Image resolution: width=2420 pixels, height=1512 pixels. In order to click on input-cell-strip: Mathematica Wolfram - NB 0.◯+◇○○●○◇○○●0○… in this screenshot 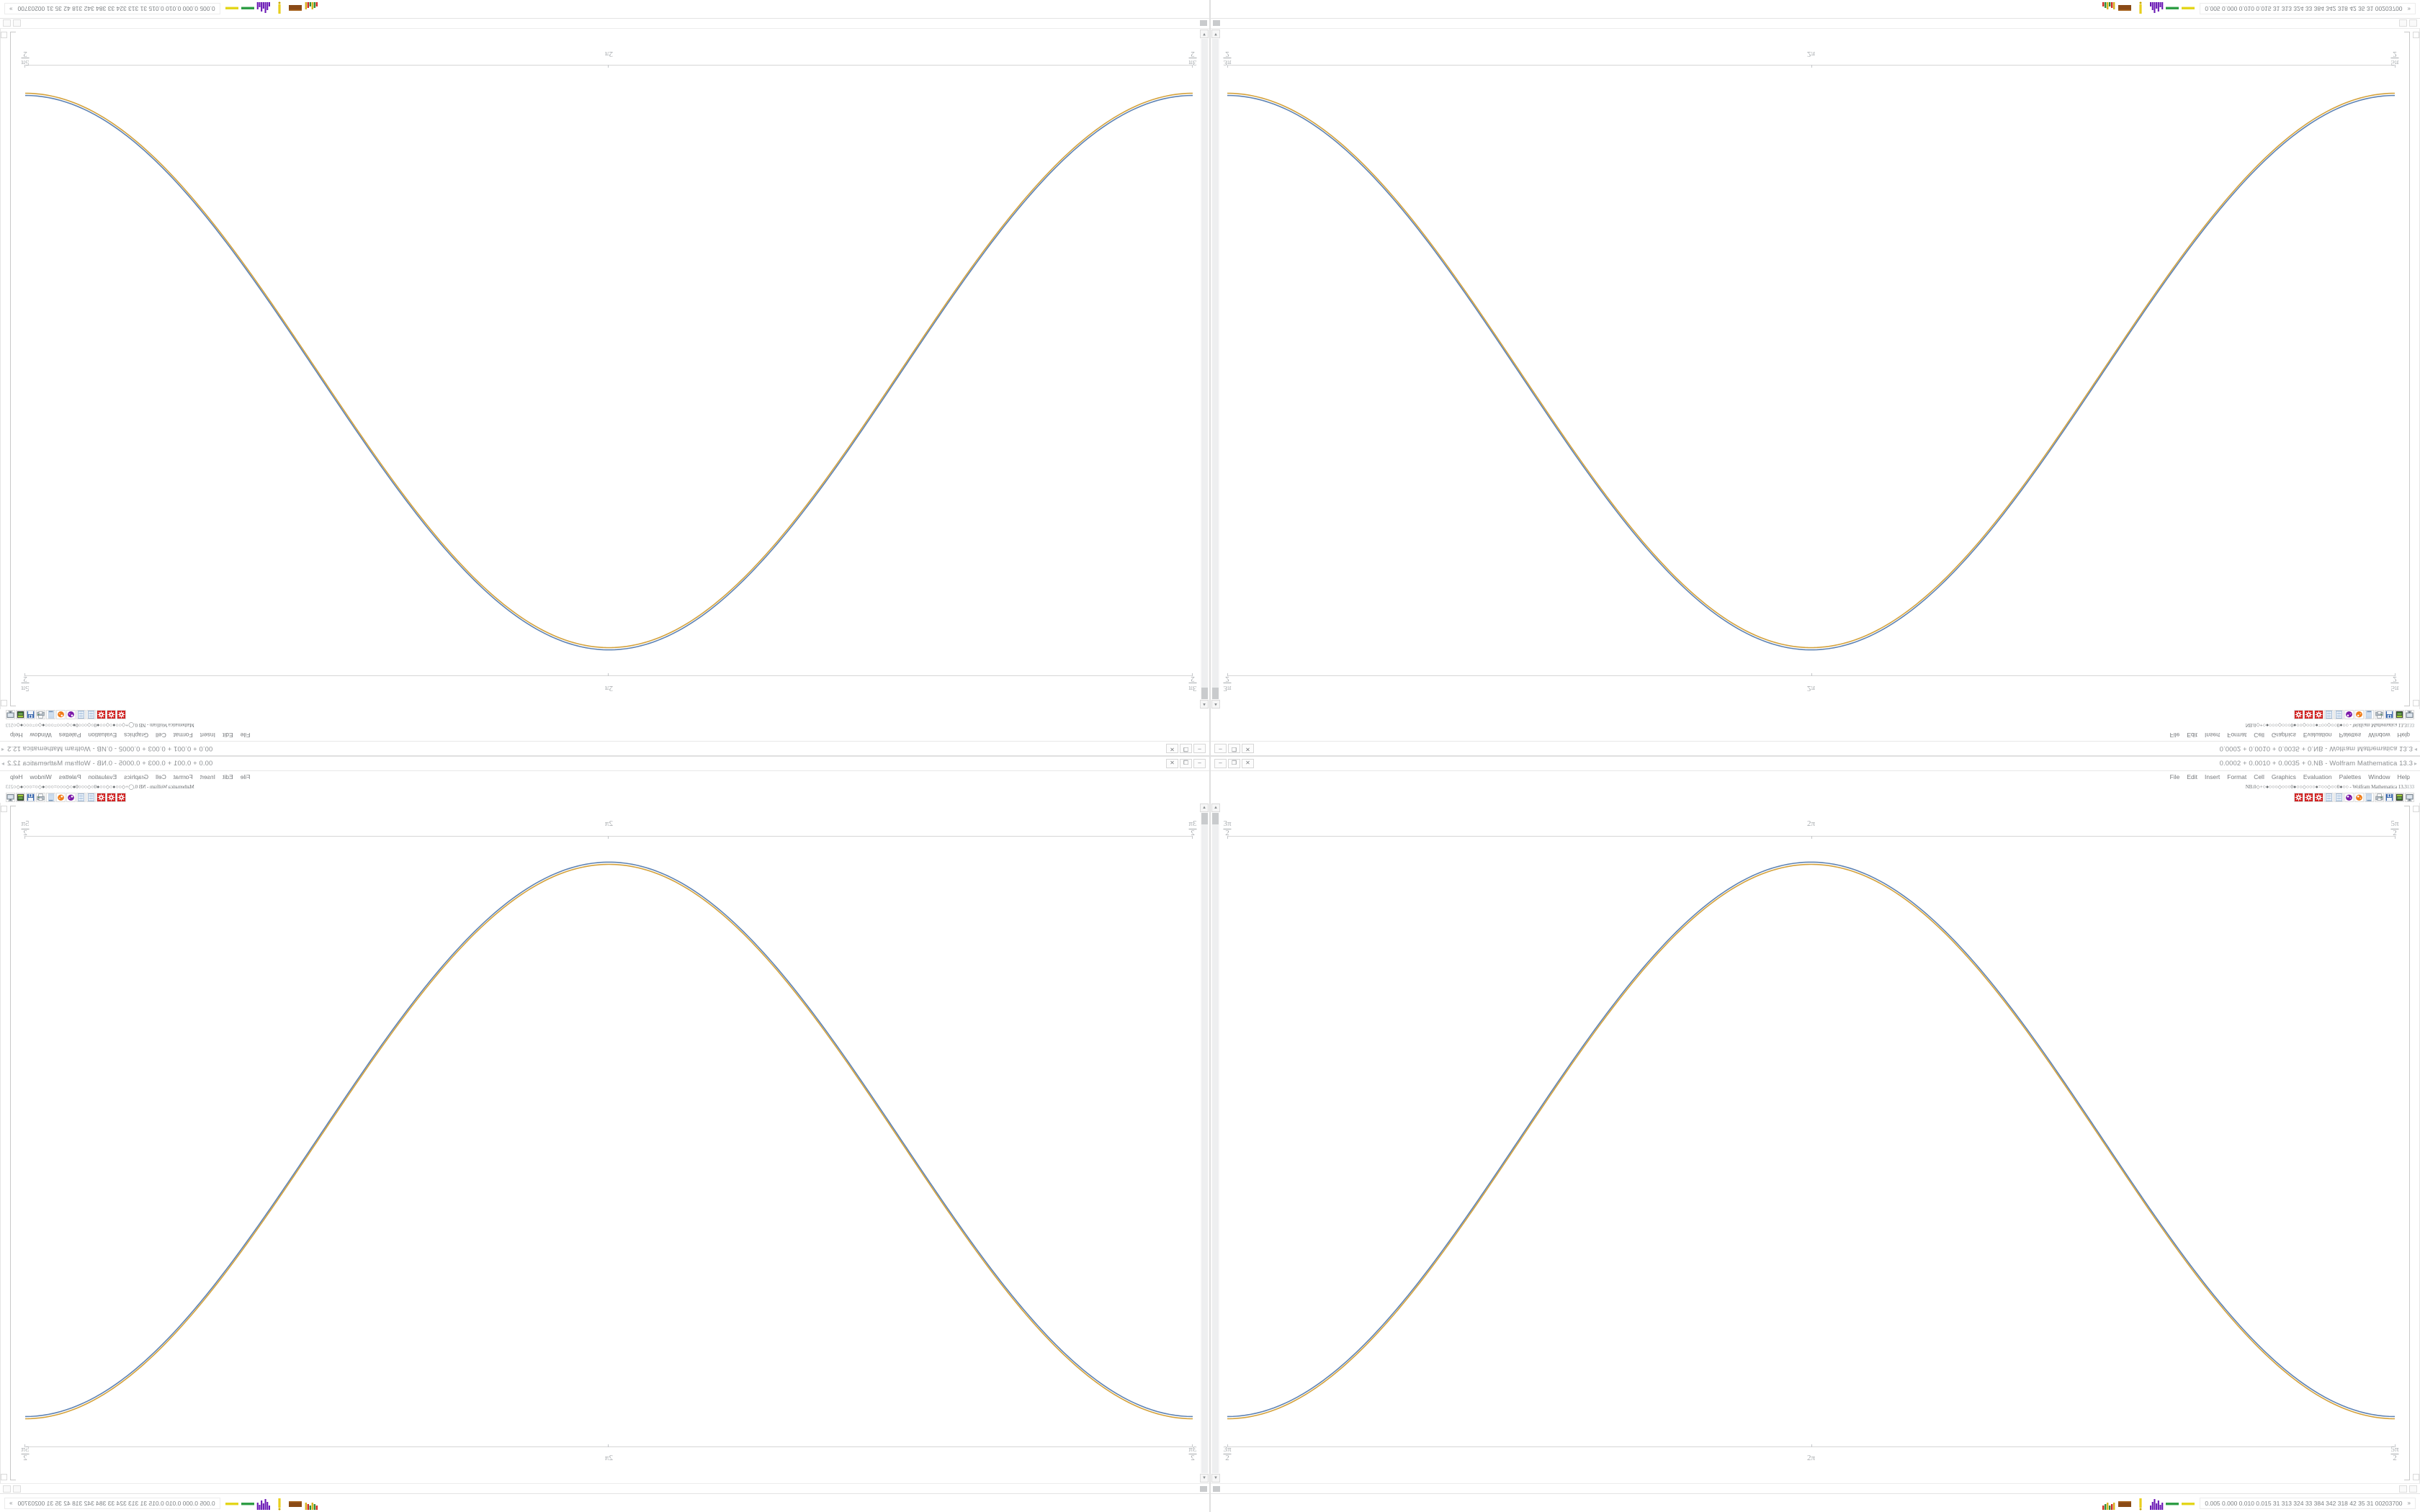, I will do `click(605, 786)`.